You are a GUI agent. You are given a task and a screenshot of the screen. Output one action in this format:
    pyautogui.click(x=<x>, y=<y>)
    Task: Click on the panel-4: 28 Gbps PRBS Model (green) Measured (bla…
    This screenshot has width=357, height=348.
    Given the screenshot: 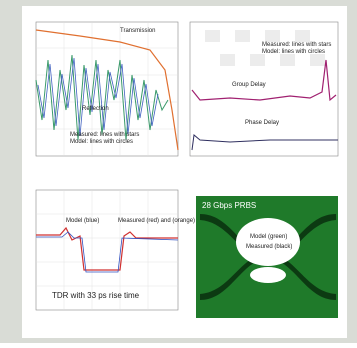 What is the action you would take?
    pyautogui.click(x=267, y=257)
    